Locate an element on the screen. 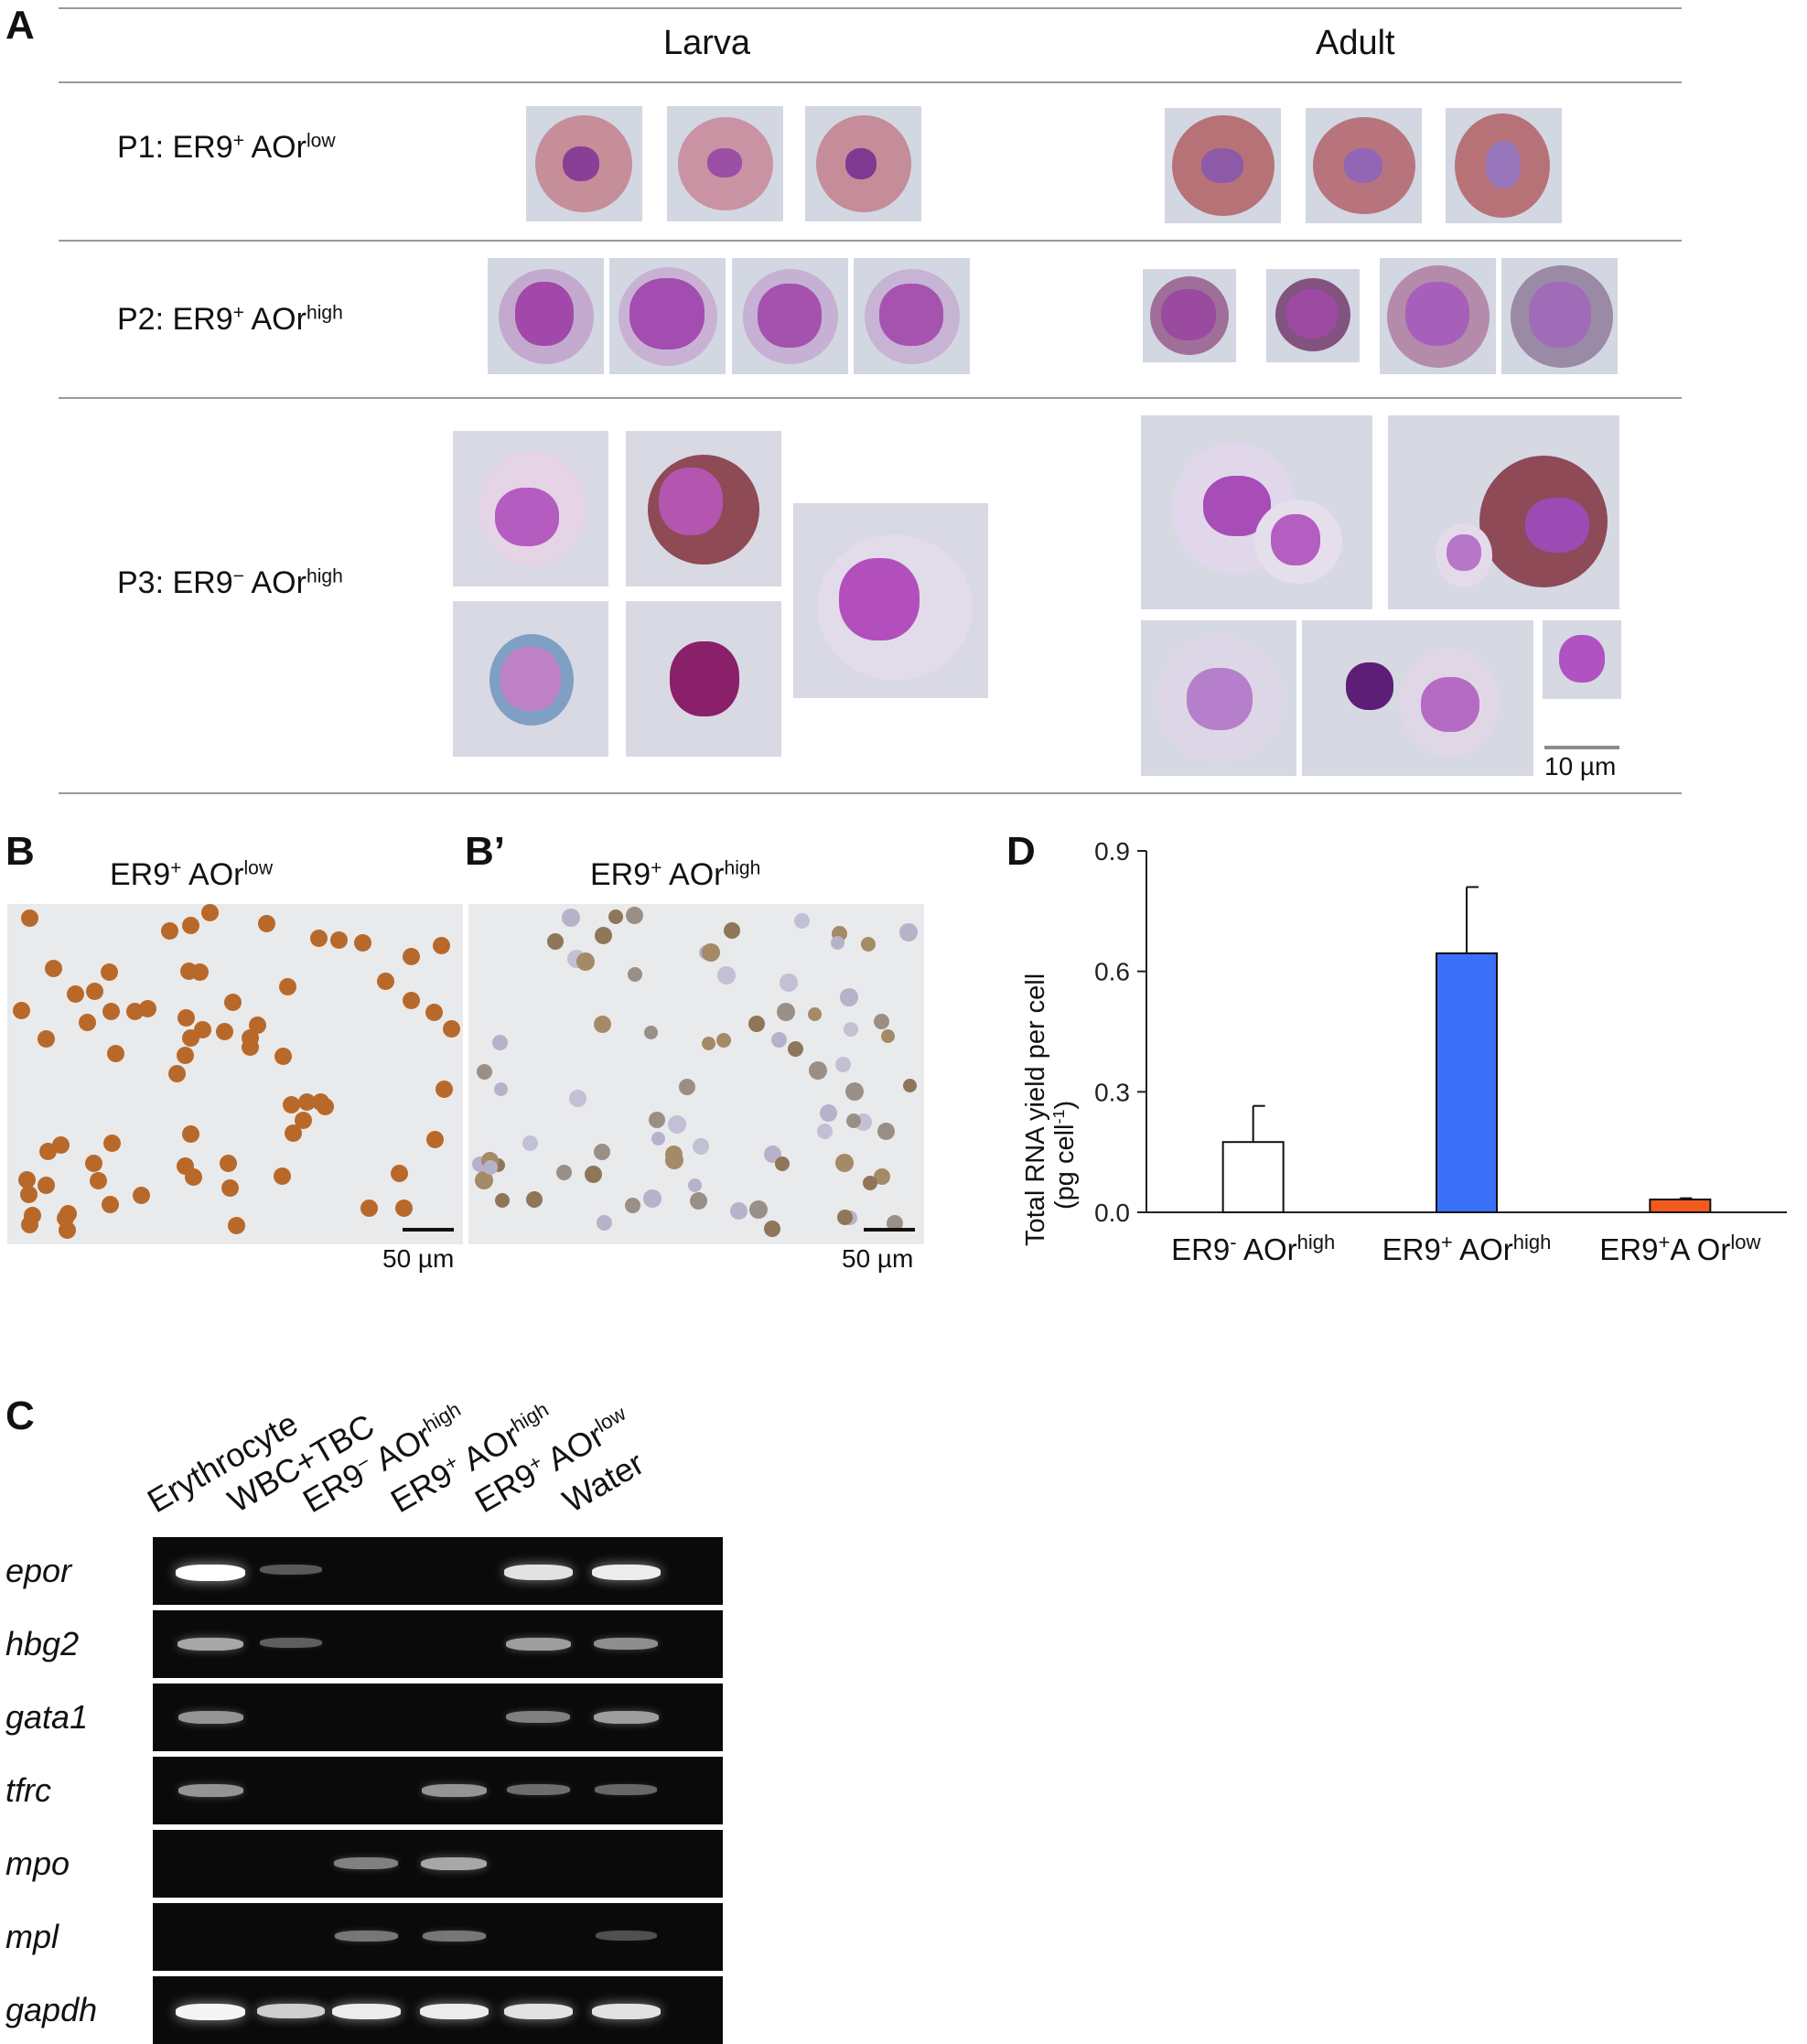  scale-bar-panel-b is located at coordinates (428, 1230).